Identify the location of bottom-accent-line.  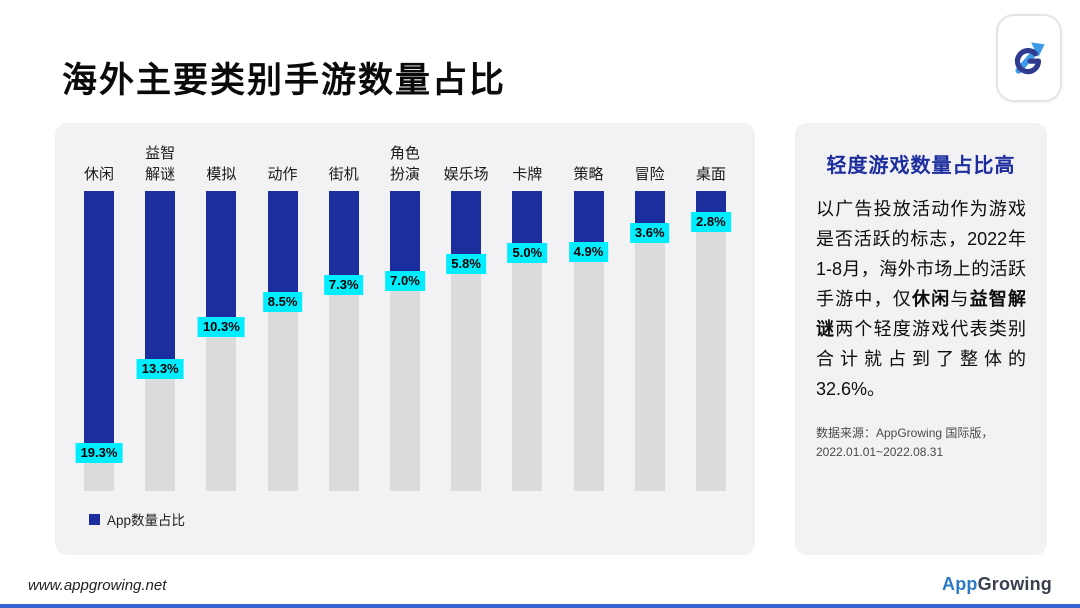
(540, 606).